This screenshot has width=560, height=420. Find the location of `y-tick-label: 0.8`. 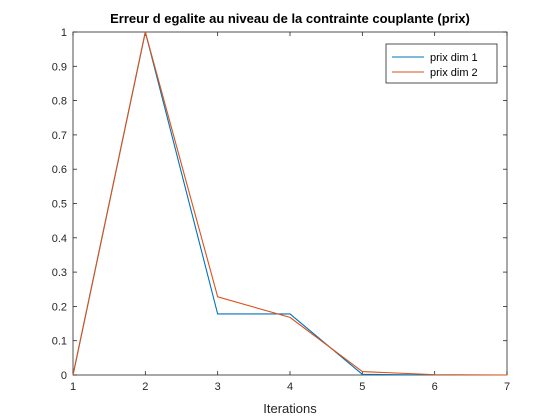

y-tick-label: 0.8 is located at coordinates (59, 102).